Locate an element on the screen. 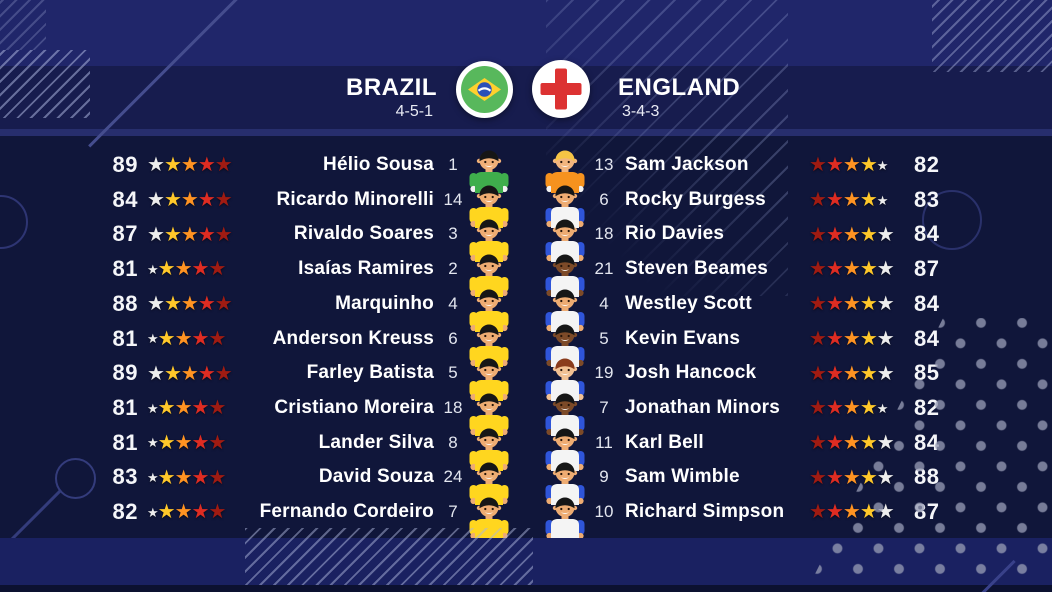  away-player-shirt-number: 10 is located at coordinates (604, 511).